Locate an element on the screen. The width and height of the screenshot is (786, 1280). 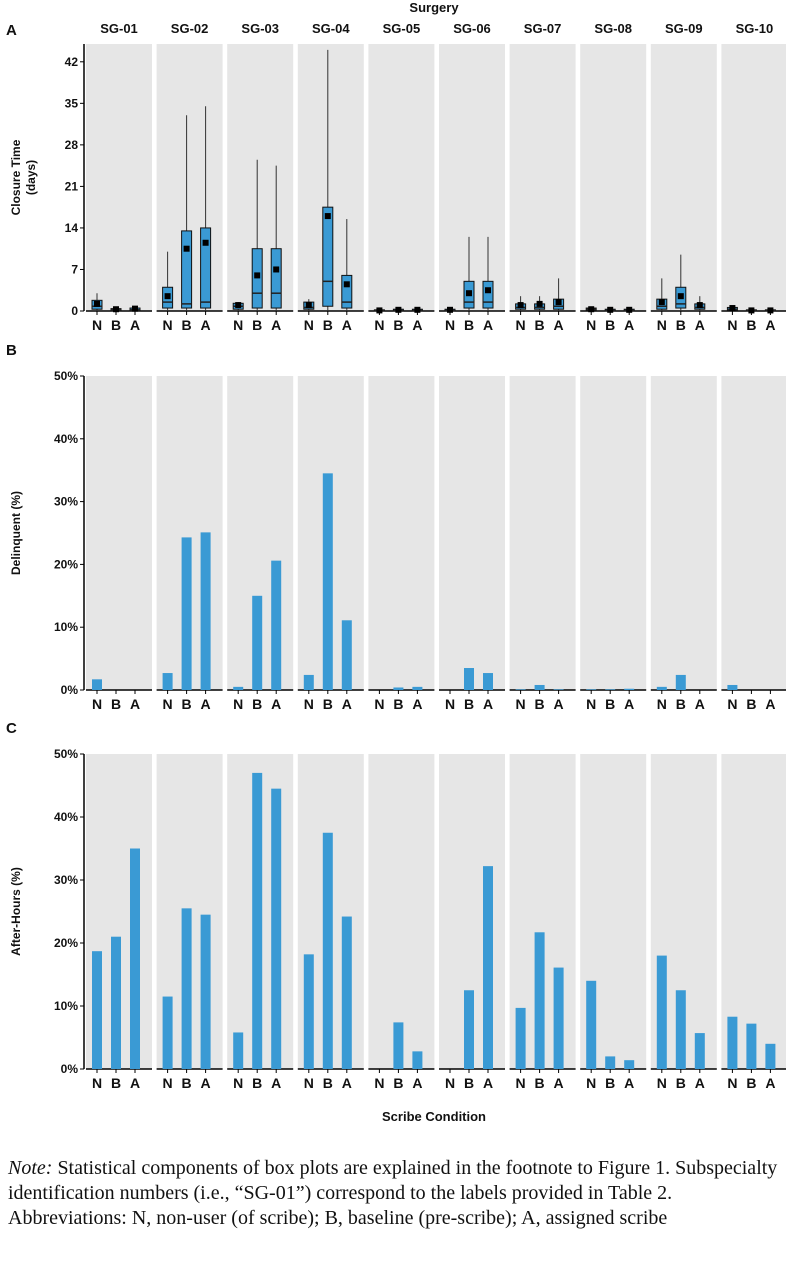
panel-letter: C is located at coordinates (11, 728).